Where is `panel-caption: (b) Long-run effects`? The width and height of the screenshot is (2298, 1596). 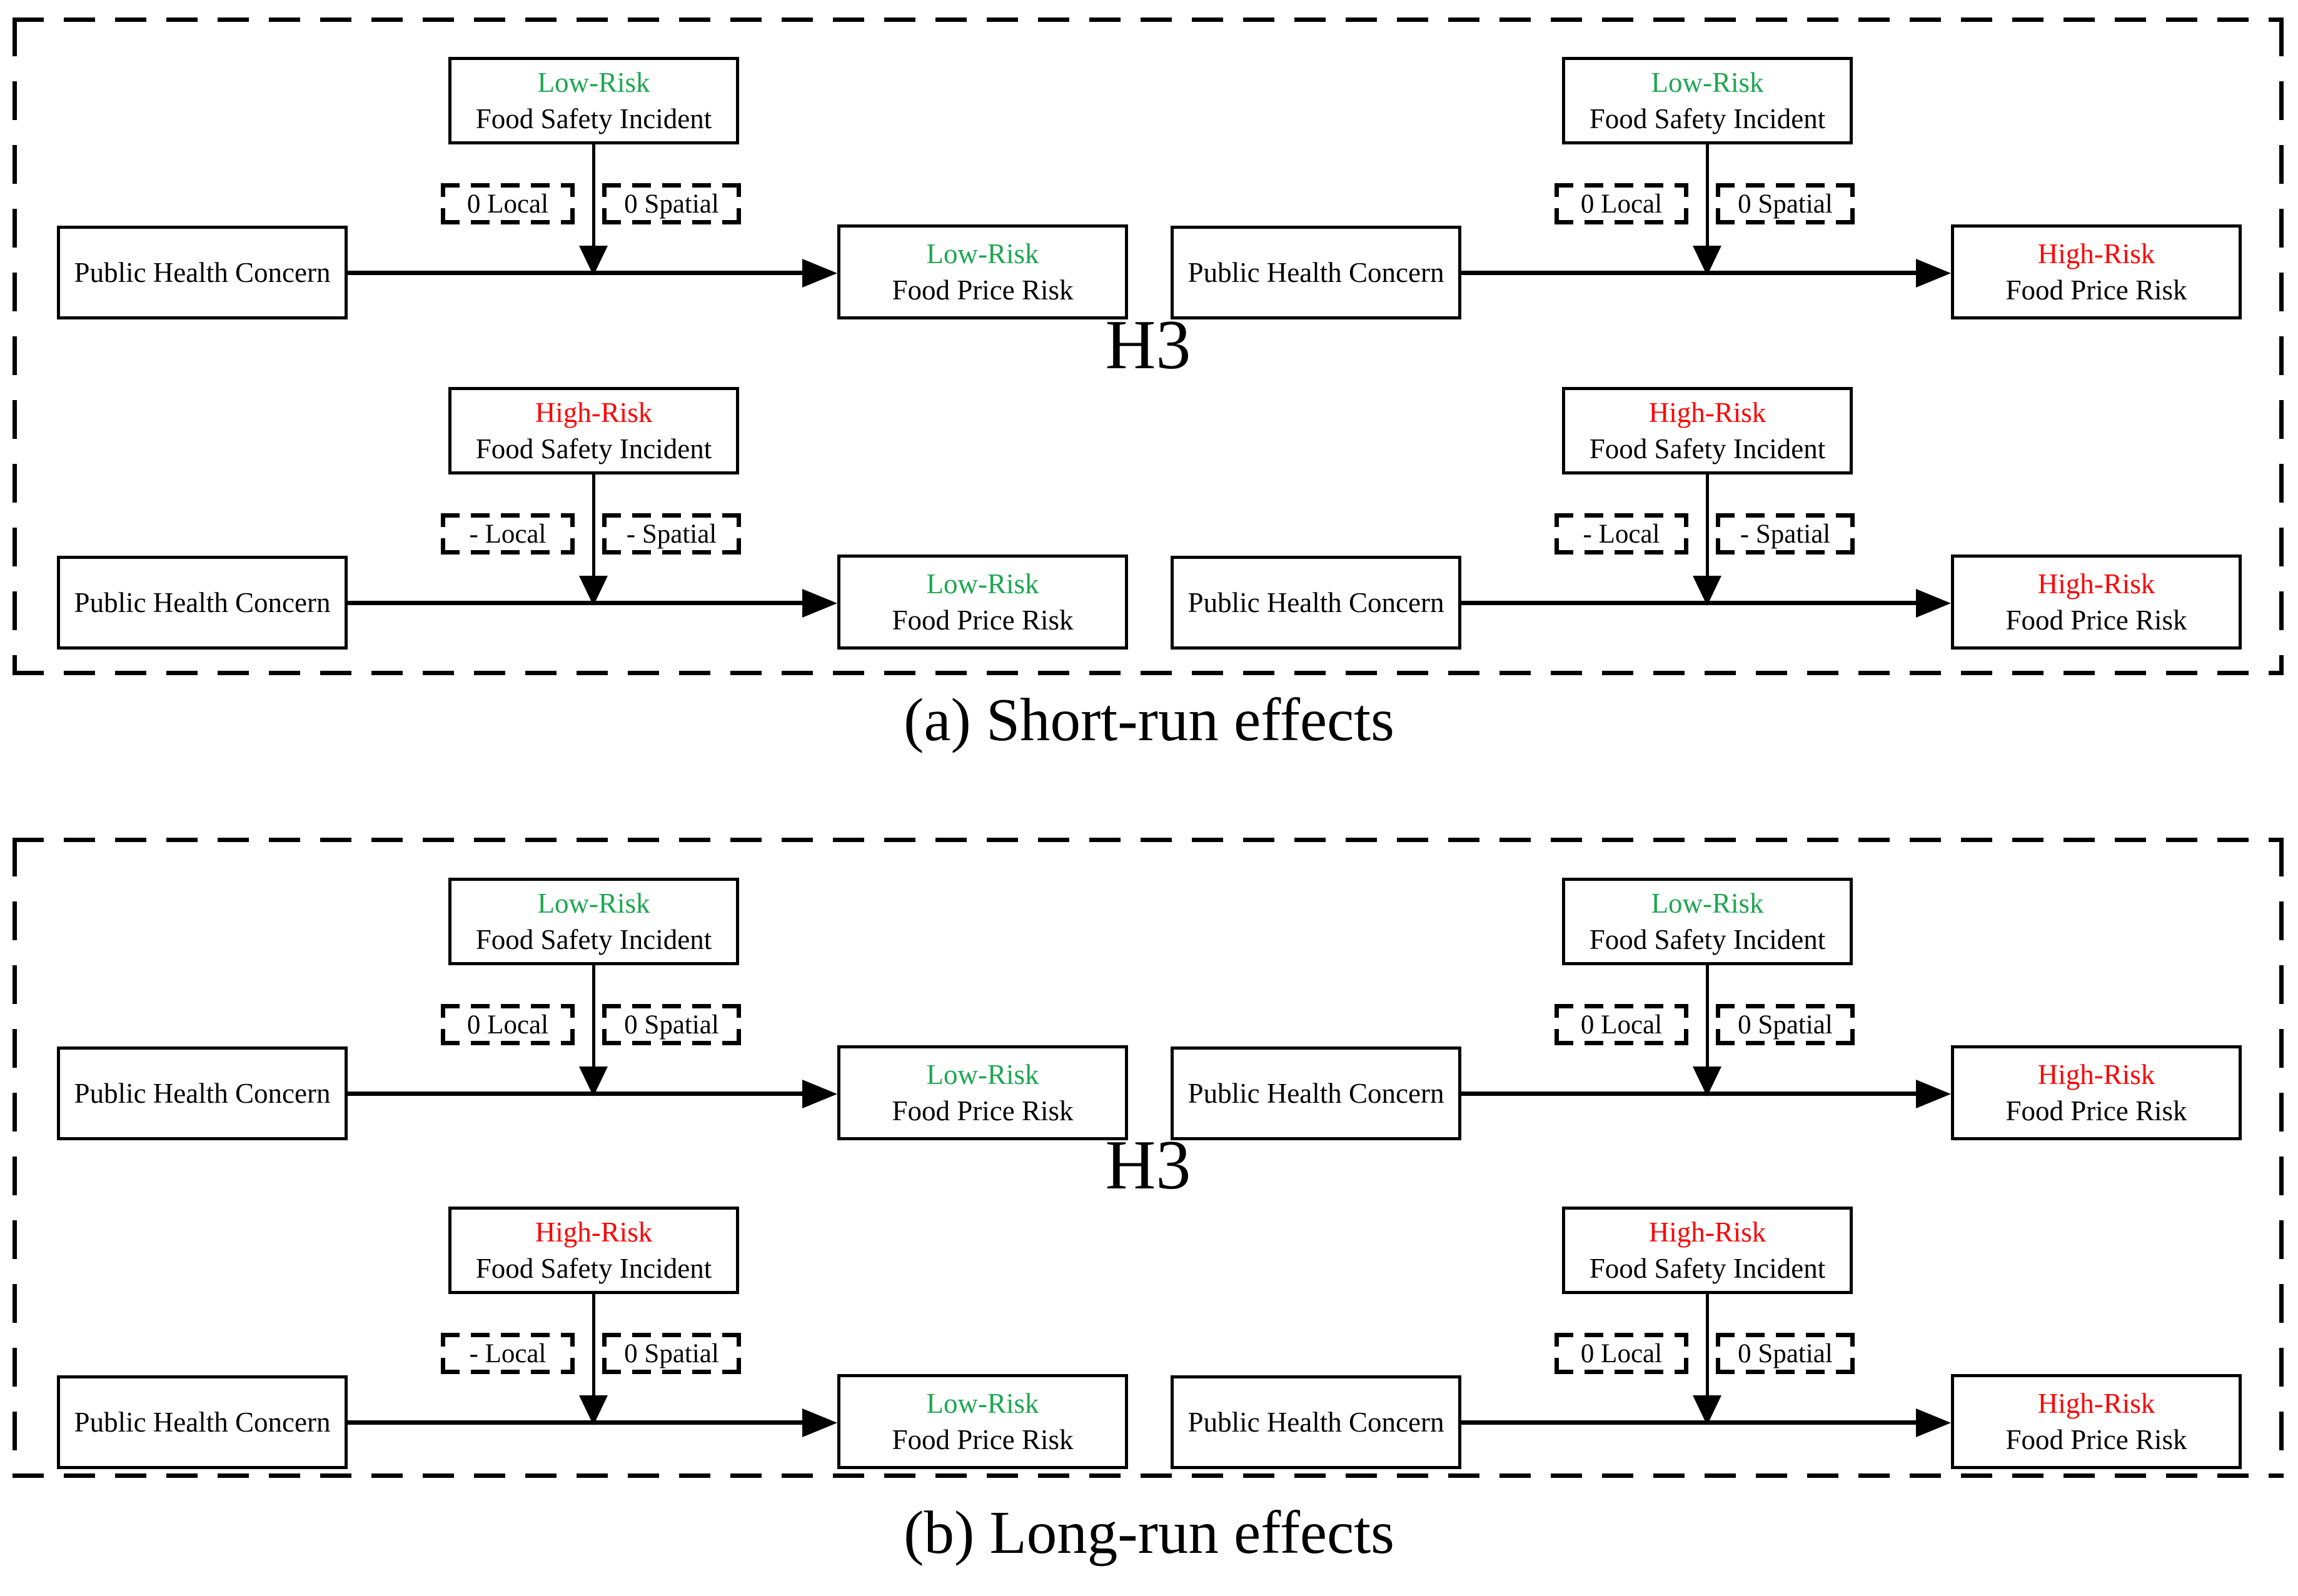 panel-caption: (b) Long-run effects is located at coordinates (1149, 1532).